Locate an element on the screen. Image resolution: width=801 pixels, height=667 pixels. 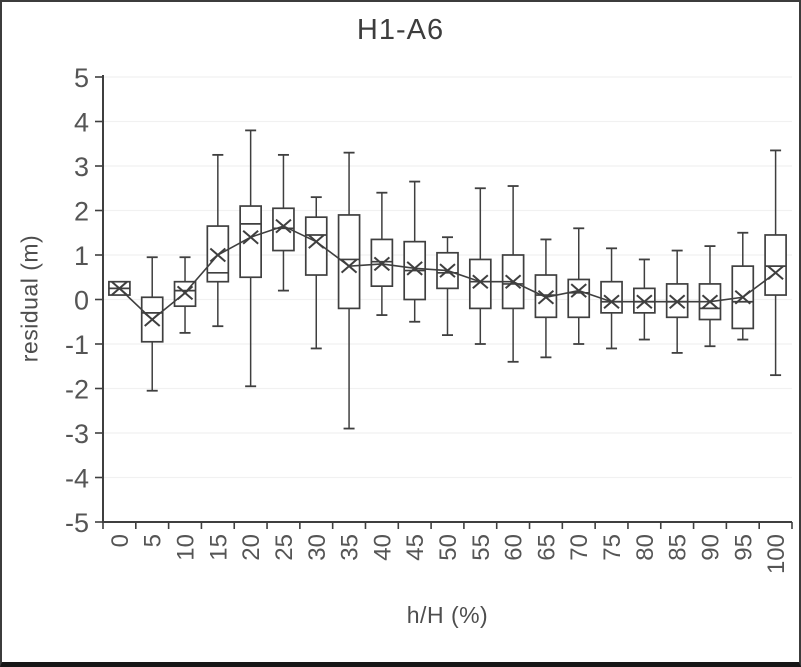
x-tick-label: 75 is located at coordinates (612, 547).